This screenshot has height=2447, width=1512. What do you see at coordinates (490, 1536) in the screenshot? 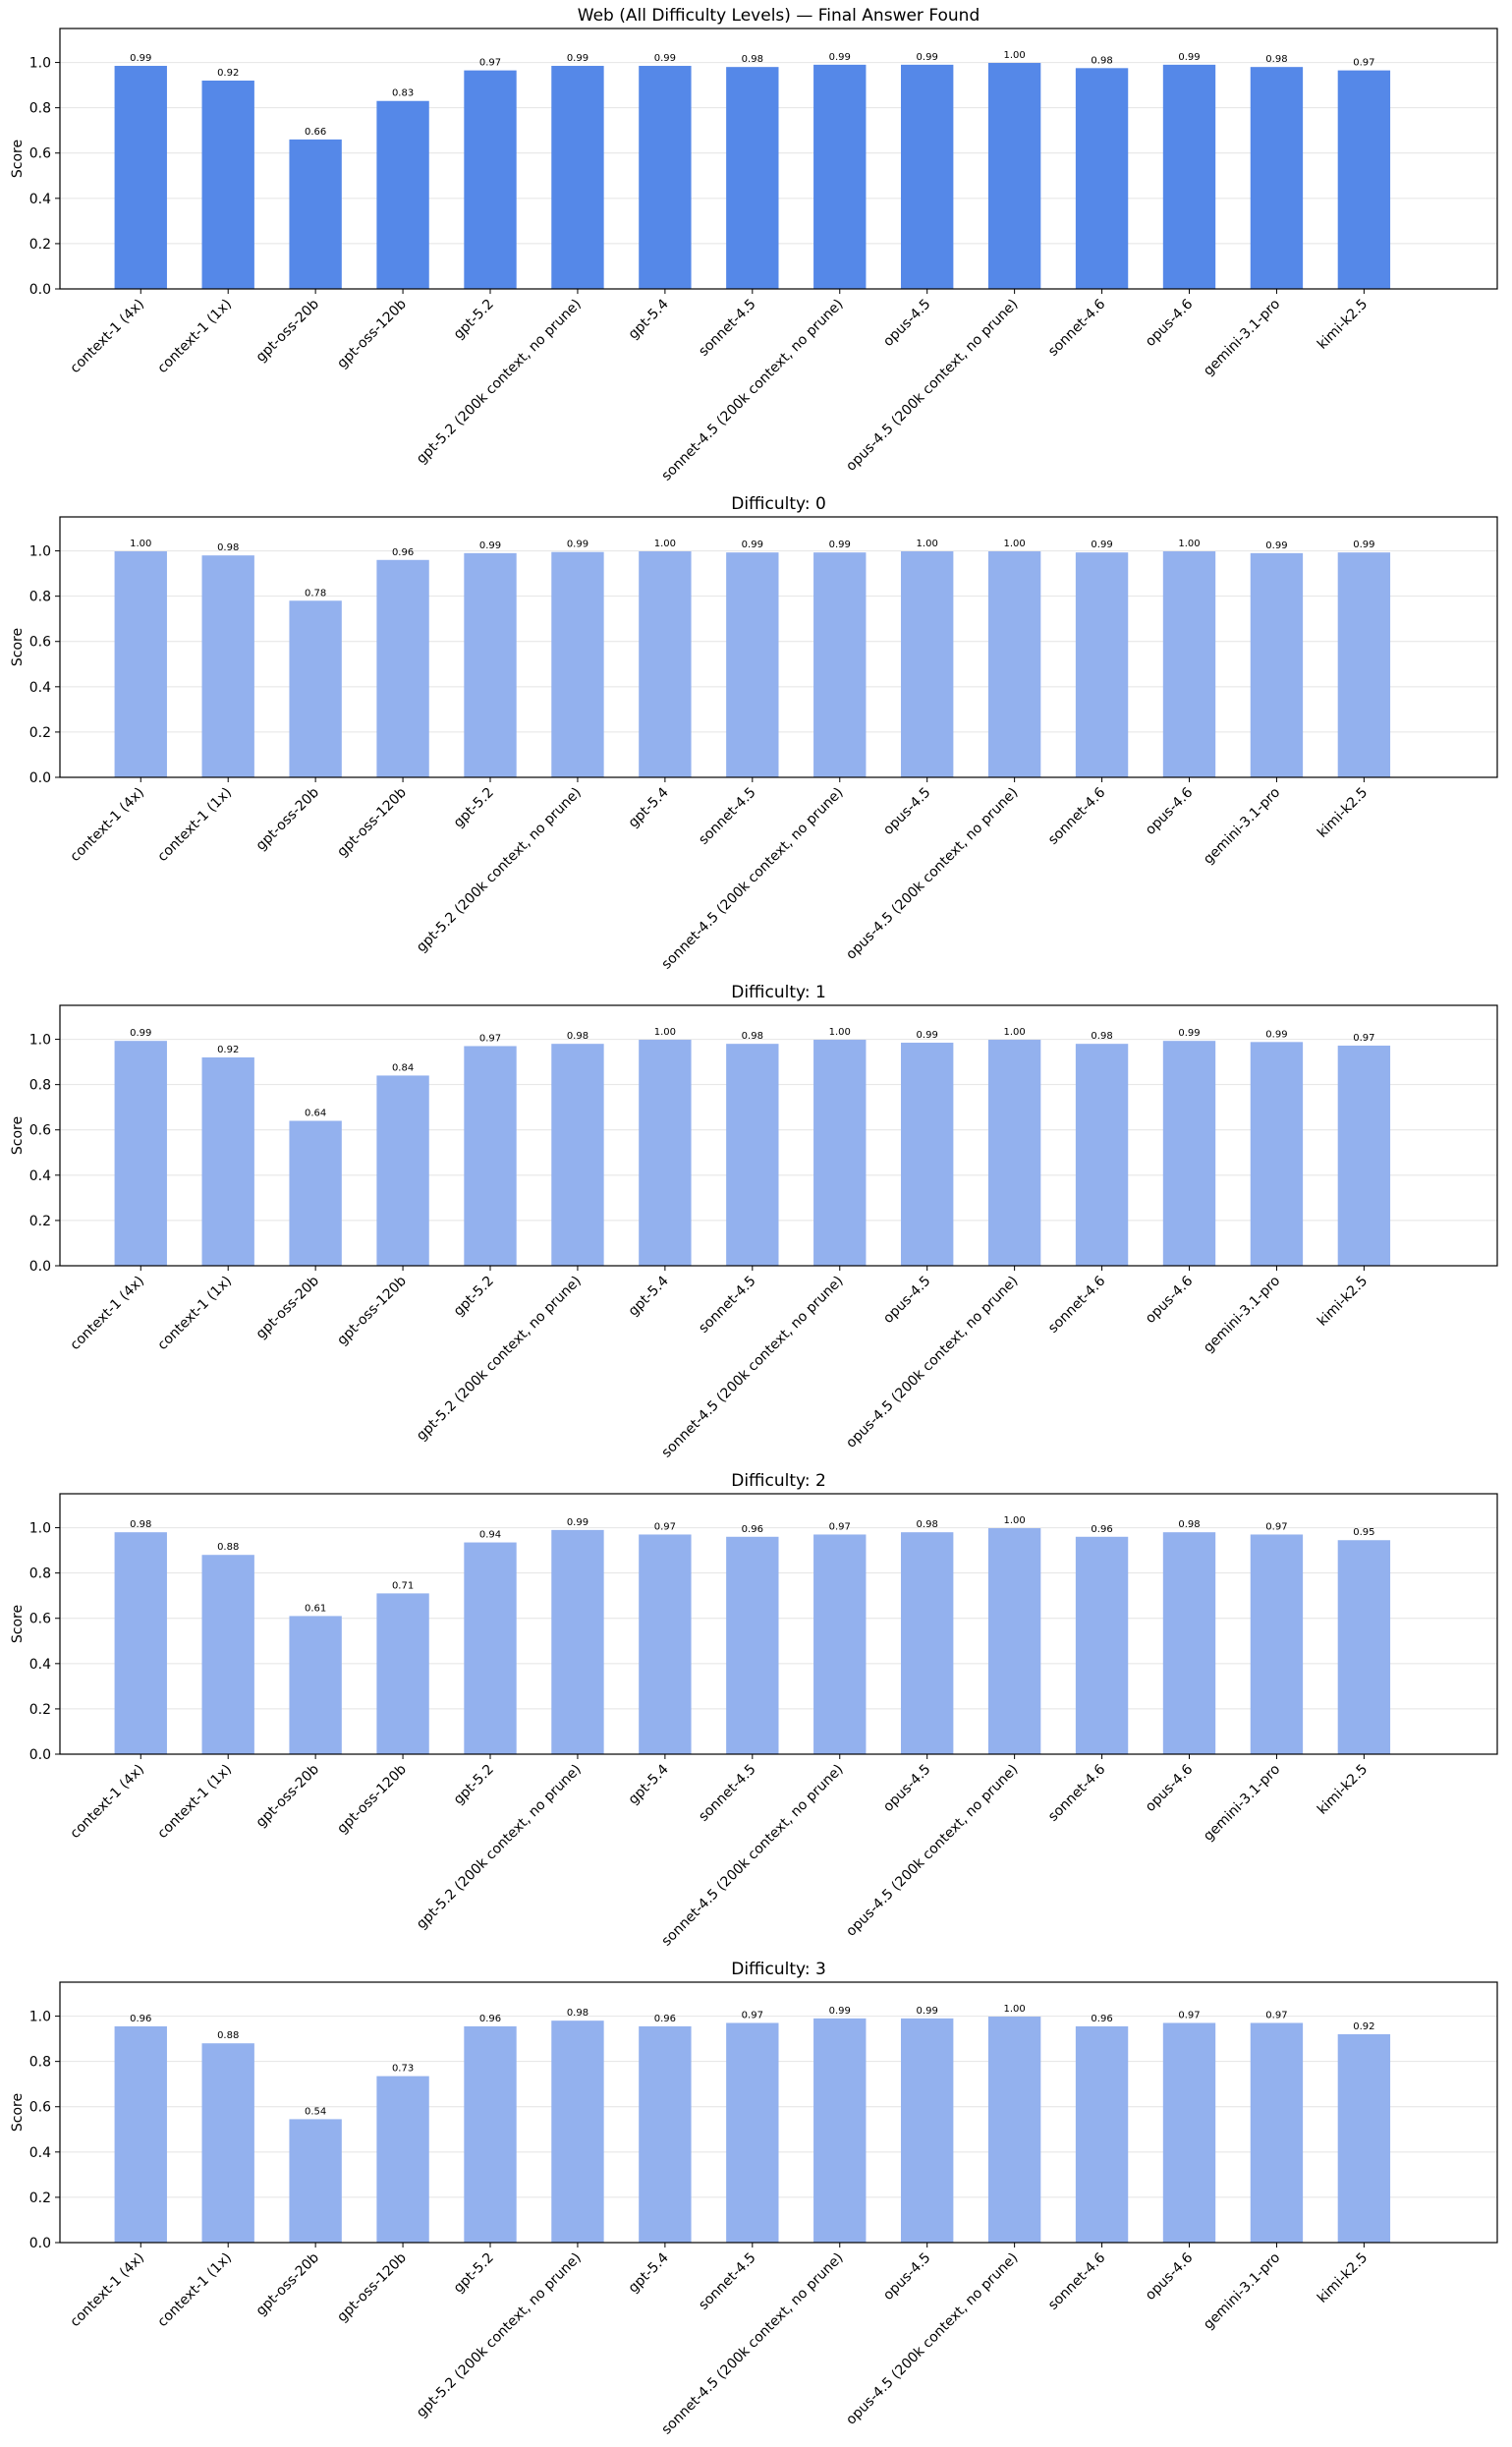
I see `bar-value-label: 0.94` at bounding box center [490, 1536].